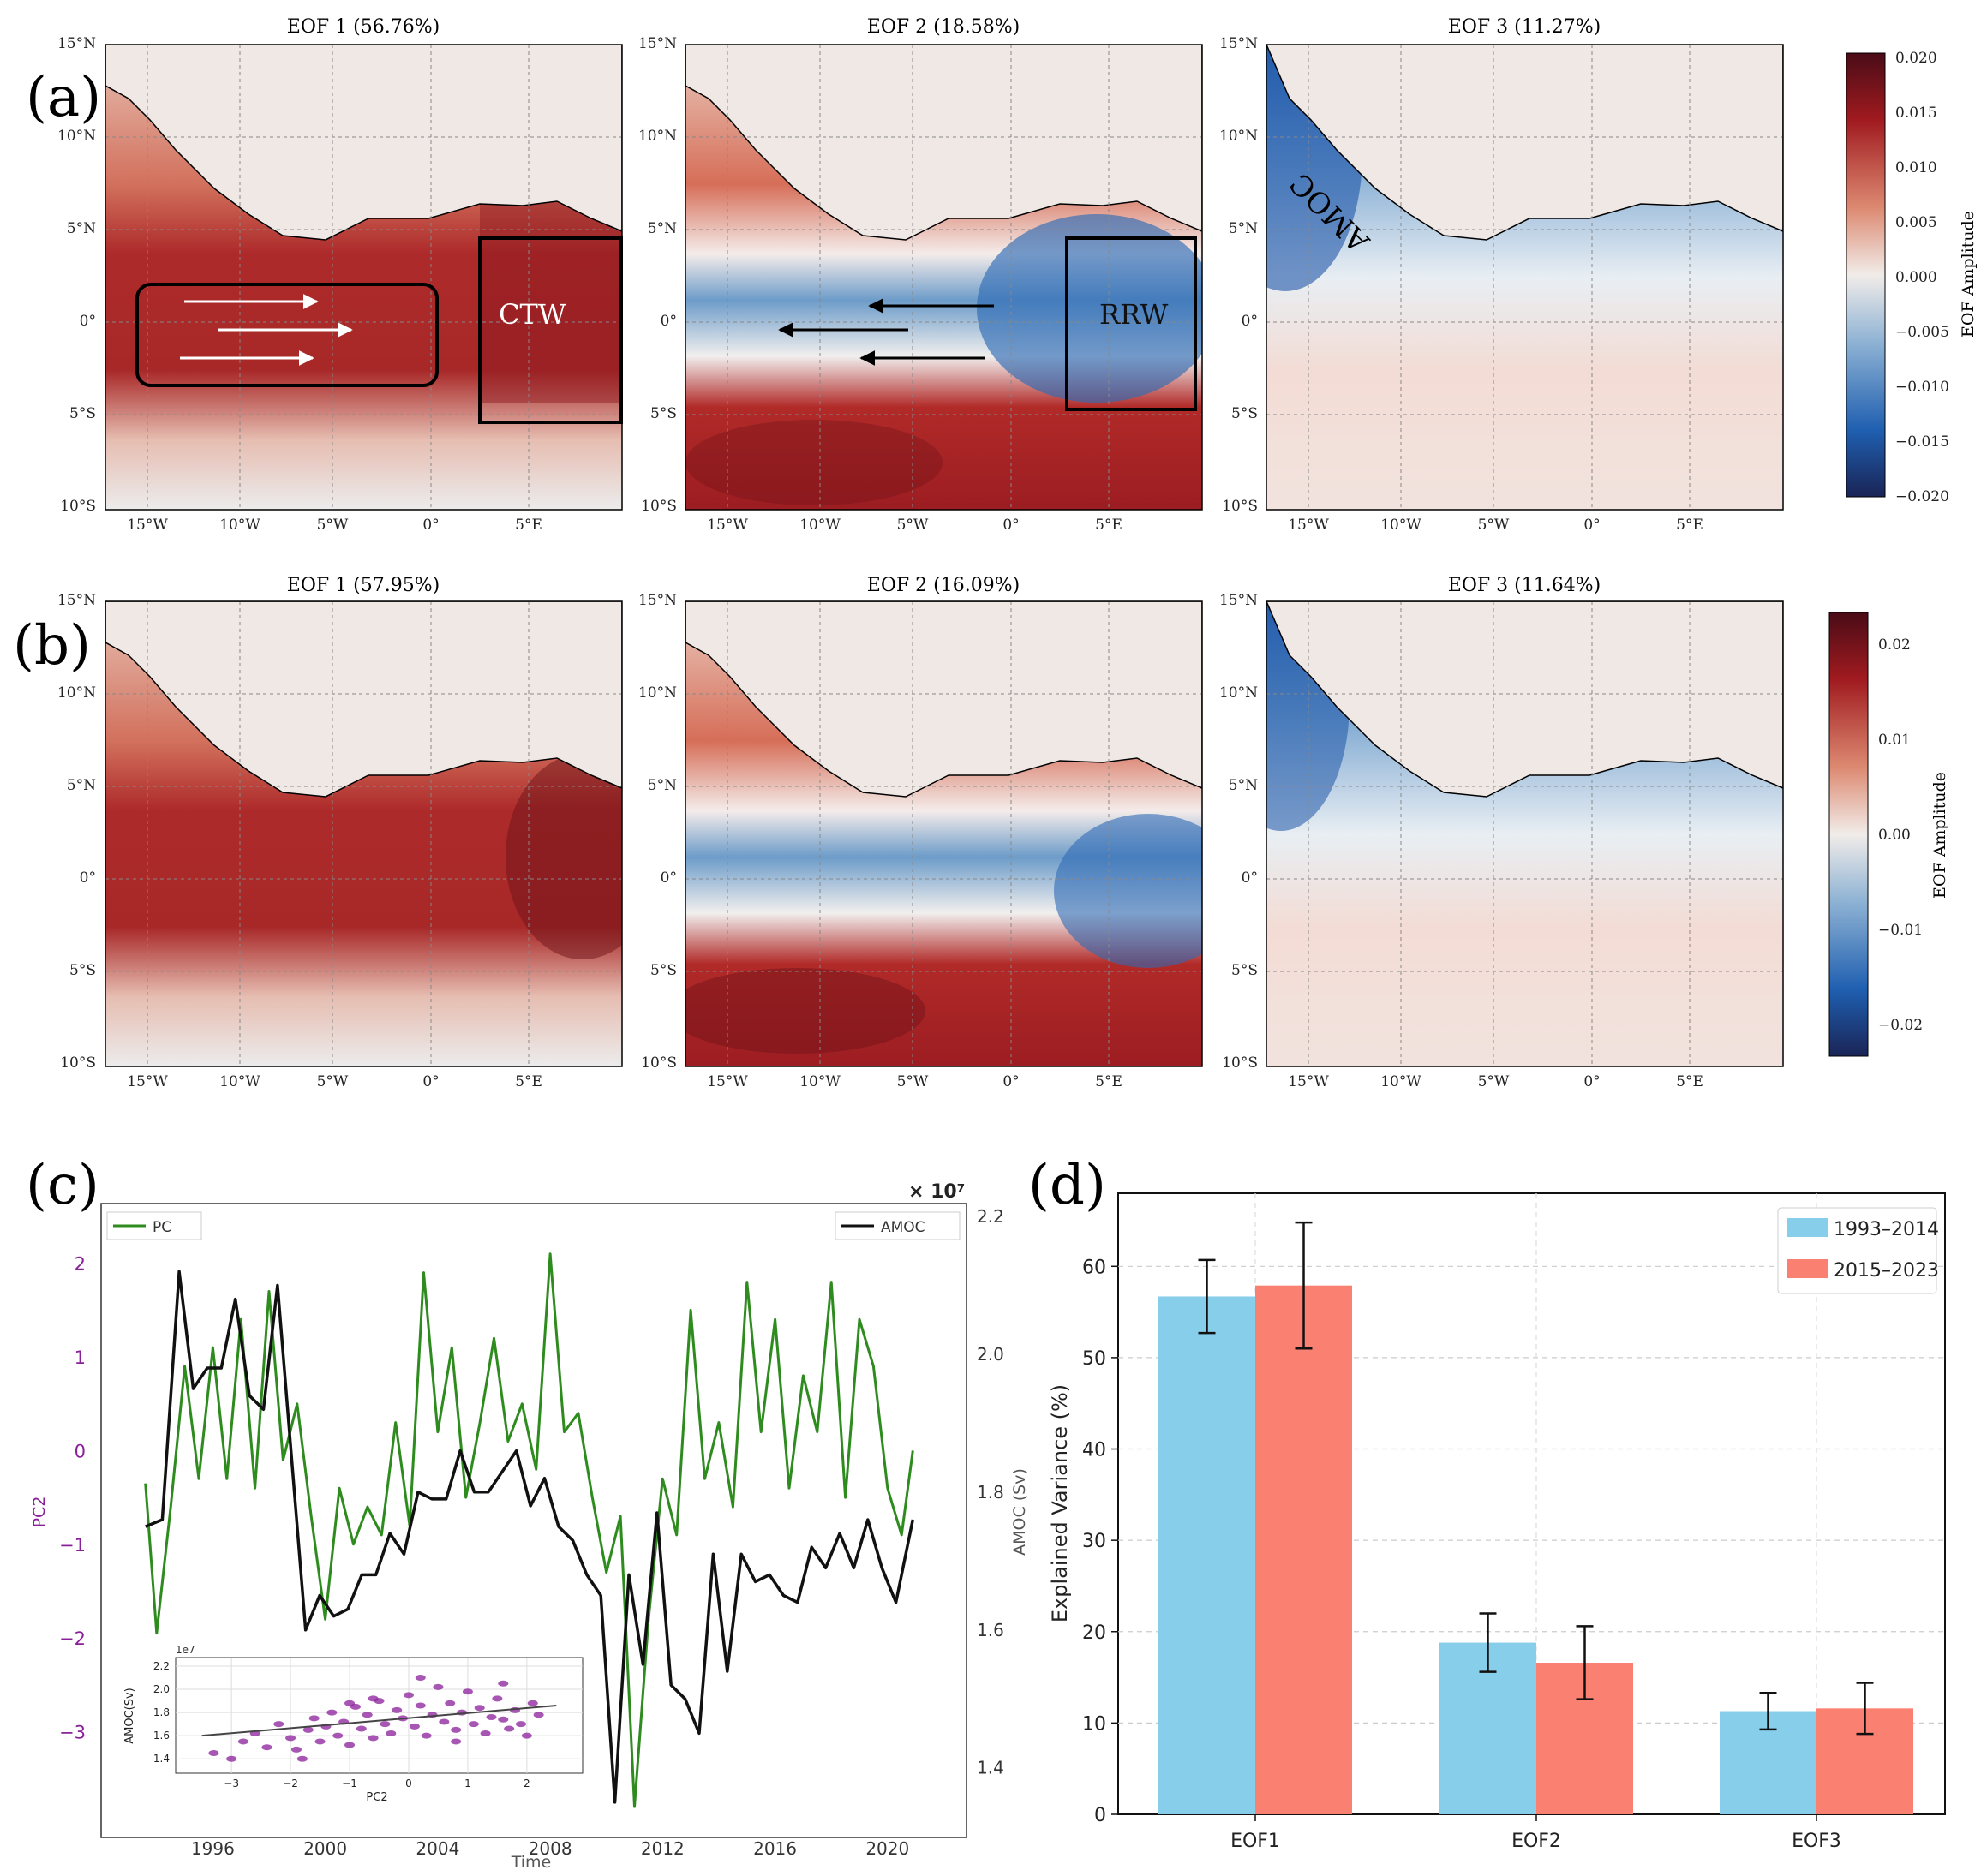 The image size is (1987, 1876). Describe the element at coordinates (1094, 1267) in the screenshot. I see `d-y-tick-label: 60` at that location.